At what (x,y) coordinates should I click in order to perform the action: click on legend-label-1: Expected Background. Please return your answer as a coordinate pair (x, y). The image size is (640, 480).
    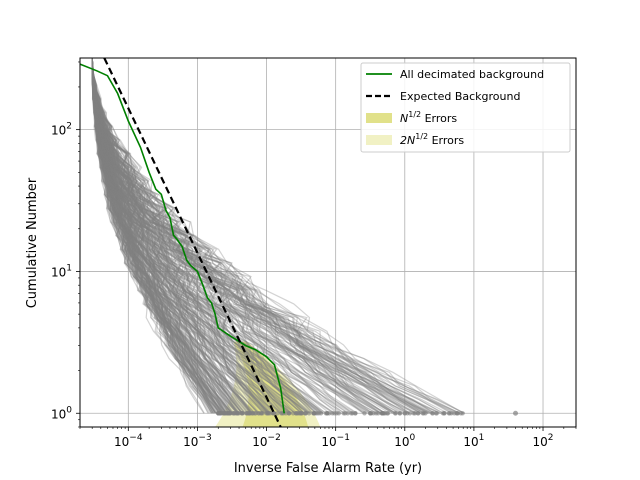
    Looking at the image, I should click on (460, 96).